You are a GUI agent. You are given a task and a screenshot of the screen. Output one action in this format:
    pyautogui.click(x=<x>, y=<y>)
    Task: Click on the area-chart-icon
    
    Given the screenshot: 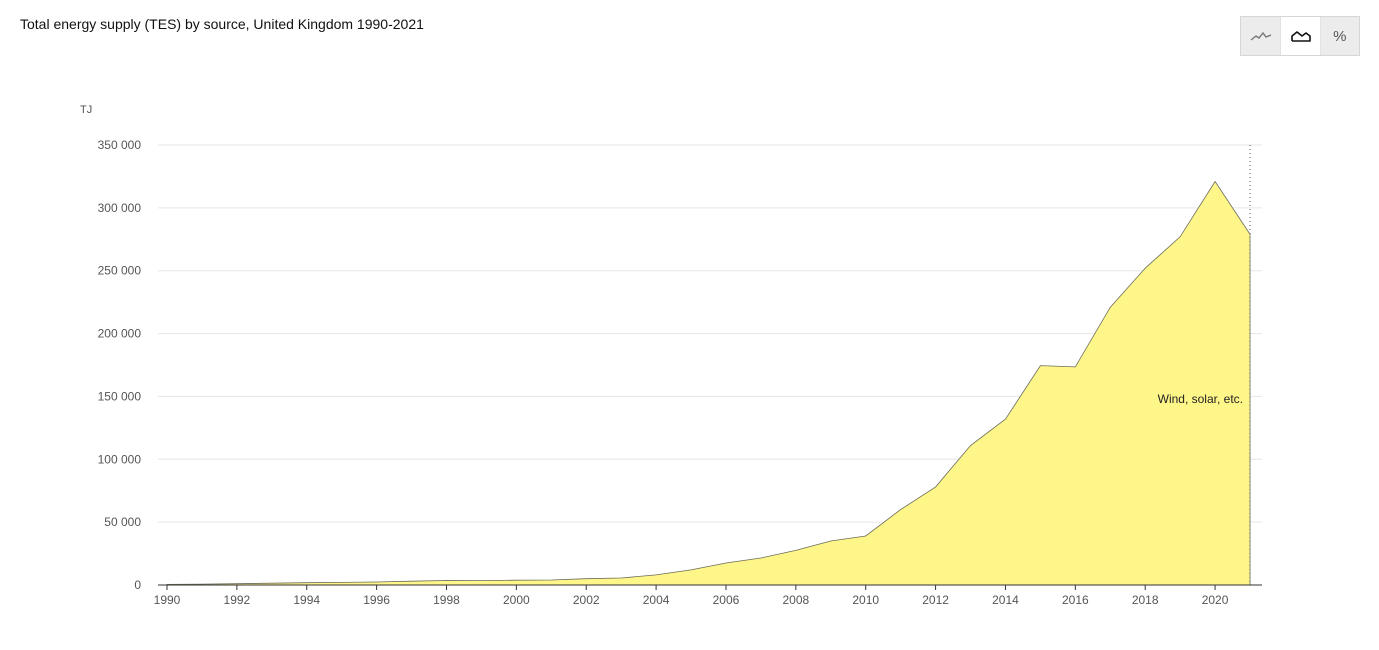 What is the action you would take?
    pyautogui.click(x=1300, y=36)
    